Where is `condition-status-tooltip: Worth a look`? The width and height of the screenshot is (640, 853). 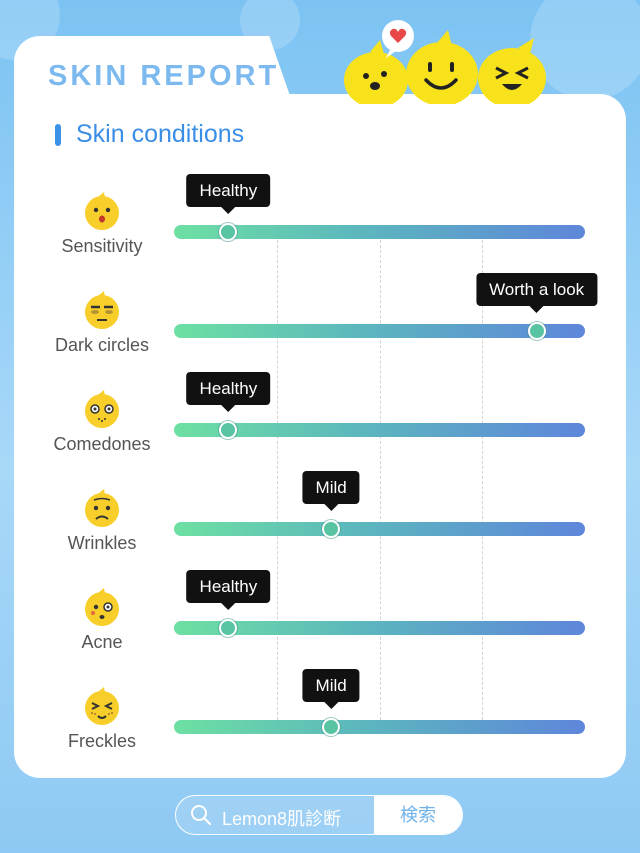
condition-status-tooltip: Worth a look is located at coordinates (537, 293).